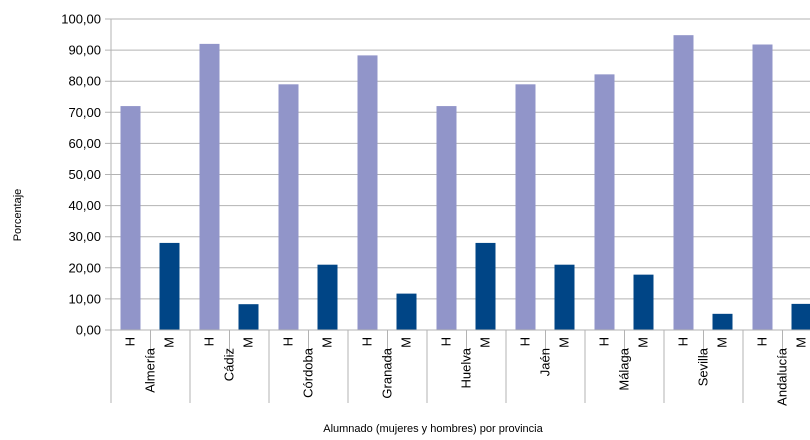  I want to click on y-tick-label: 60,00, so click(84, 143).